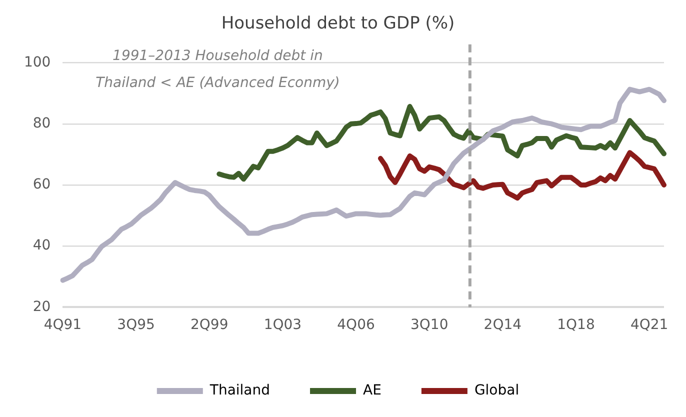  Describe the element at coordinates (497, 390) in the screenshot. I see `legend-label: Global` at that location.